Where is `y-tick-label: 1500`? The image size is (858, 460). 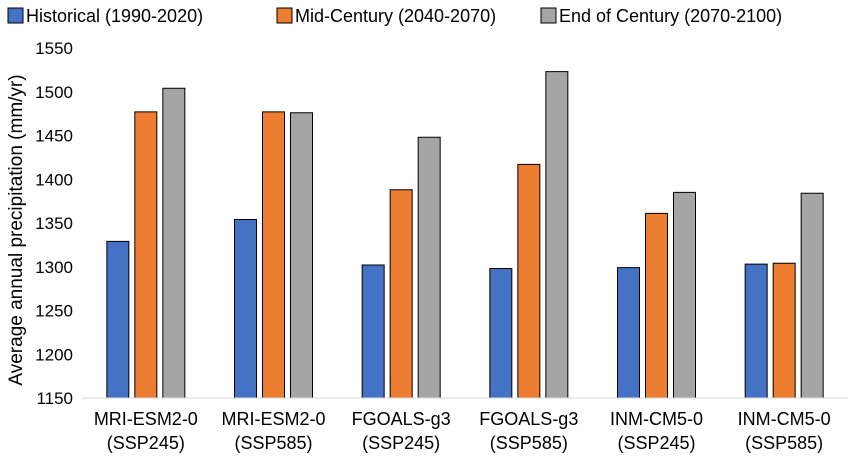
y-tick-label: 1500 is located at coordinates (54, 92).